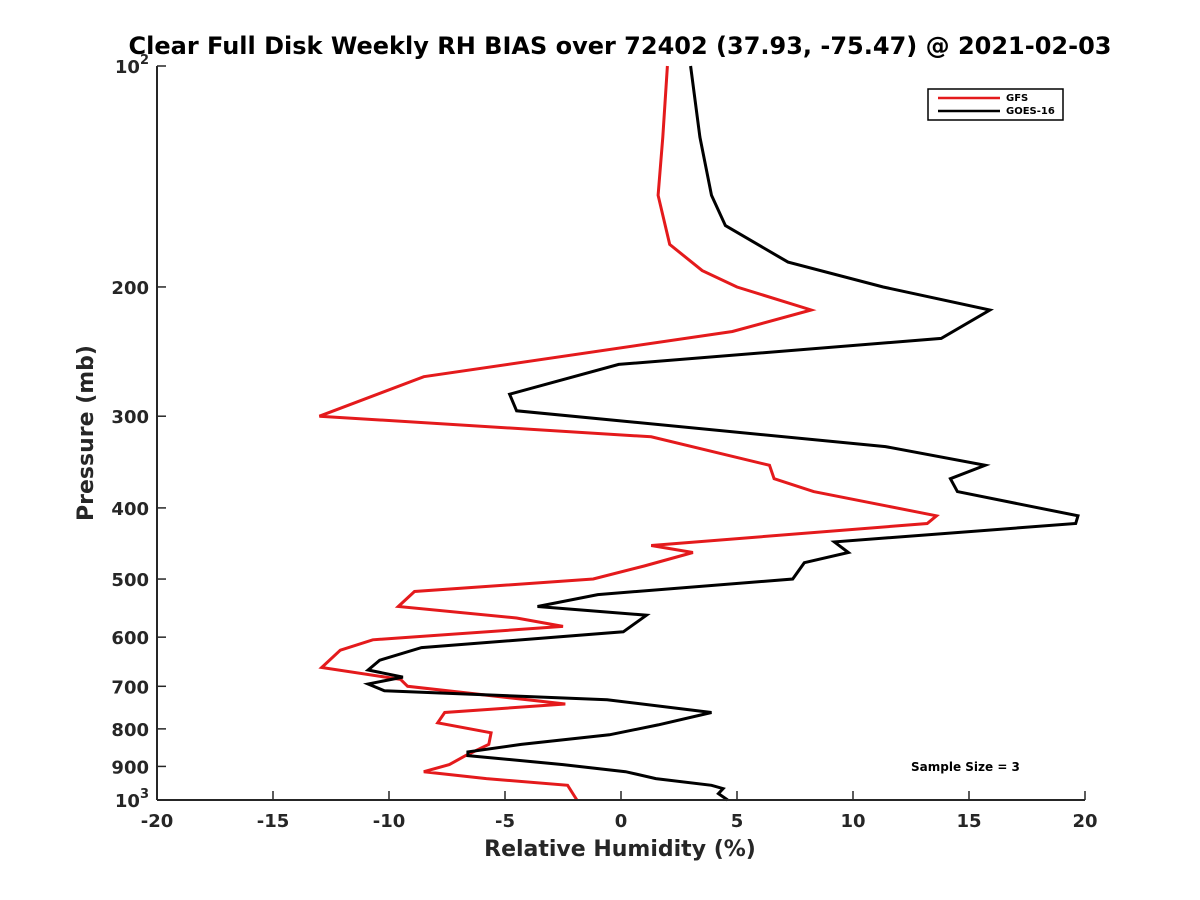  What do you see at coordinates (389, 821) in the screenshot?
I see `x-tick-label: -10` at bounding box center [389, 821].